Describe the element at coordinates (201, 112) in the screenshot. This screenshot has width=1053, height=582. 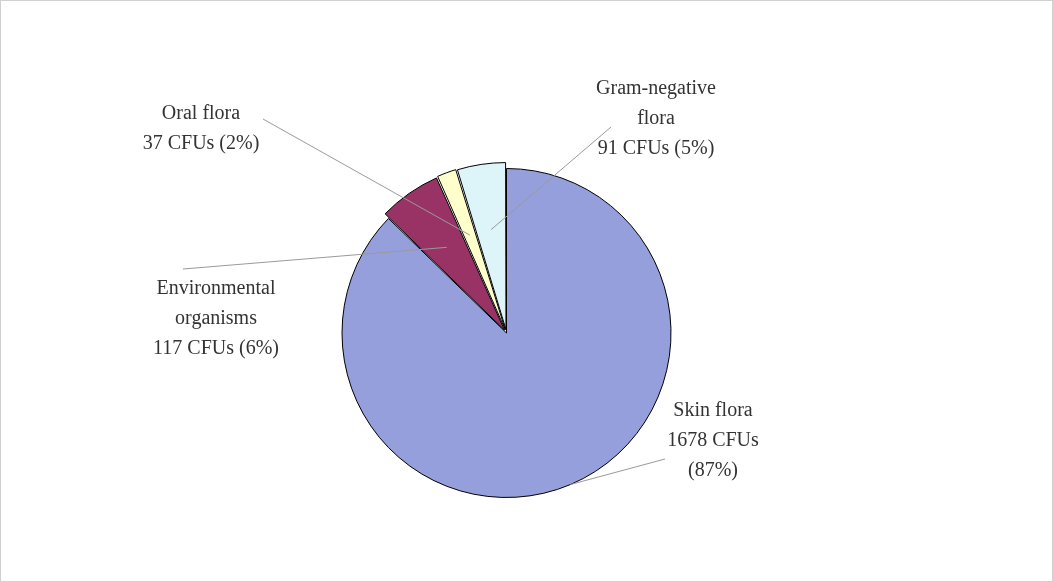
I see `slice-label: Oral flora` at that location.